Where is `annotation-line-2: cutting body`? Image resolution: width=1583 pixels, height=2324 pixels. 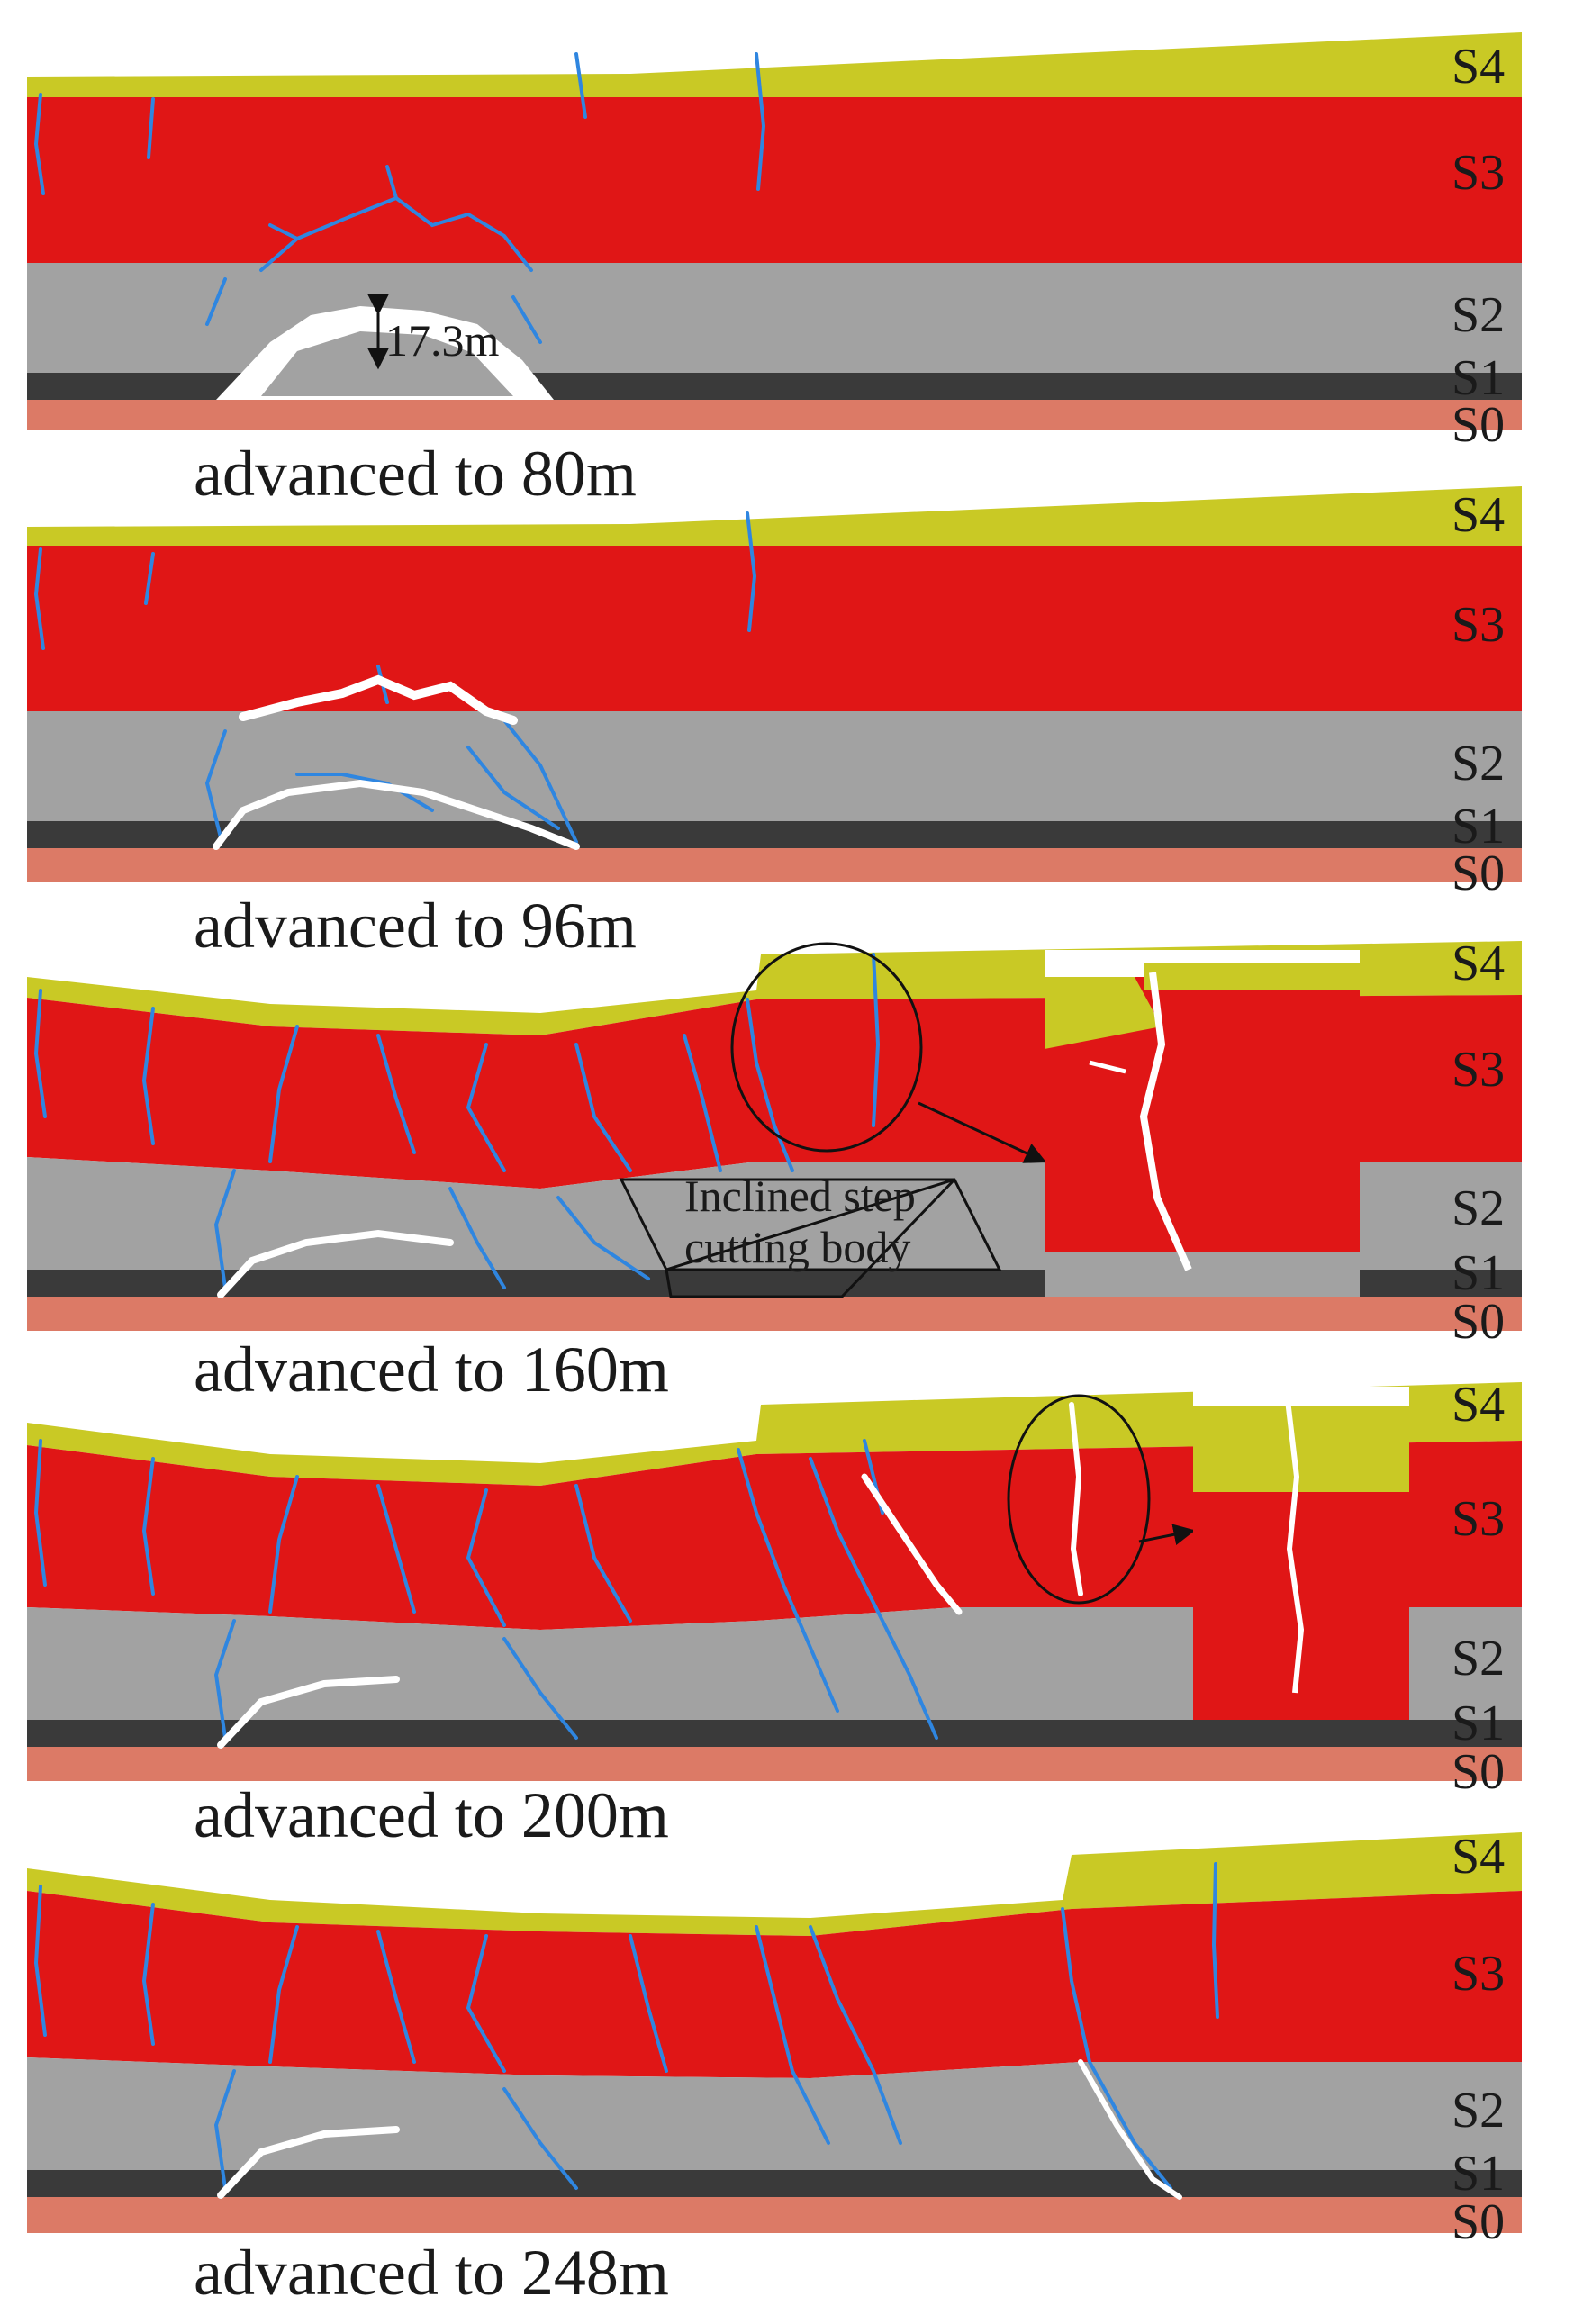 annotation-line-2: cutting body is located at coordinates (797, 1247).